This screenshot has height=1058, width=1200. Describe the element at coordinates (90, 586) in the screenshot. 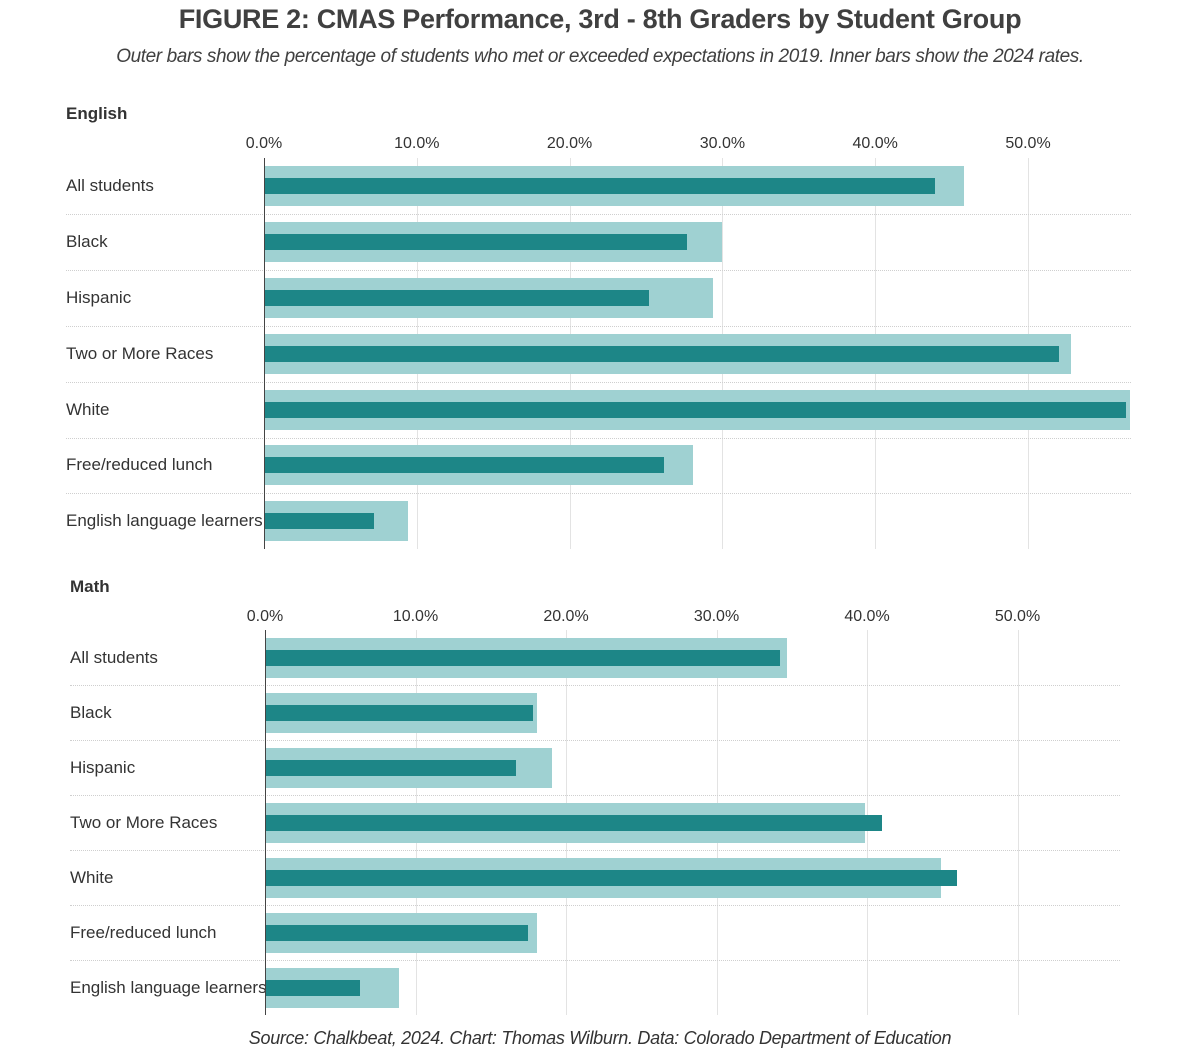

I see `panel-title: Math` at that location.